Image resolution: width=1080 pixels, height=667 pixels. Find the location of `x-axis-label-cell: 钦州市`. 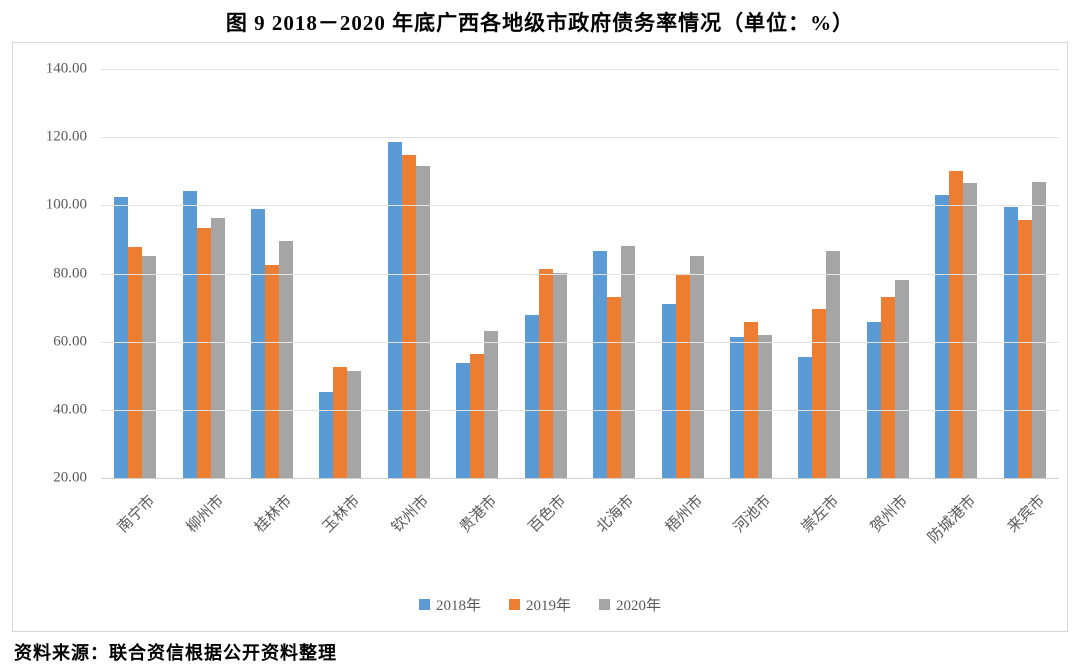

x-axis-label-cell: 钦州市 is located at coordinates (409, 532).